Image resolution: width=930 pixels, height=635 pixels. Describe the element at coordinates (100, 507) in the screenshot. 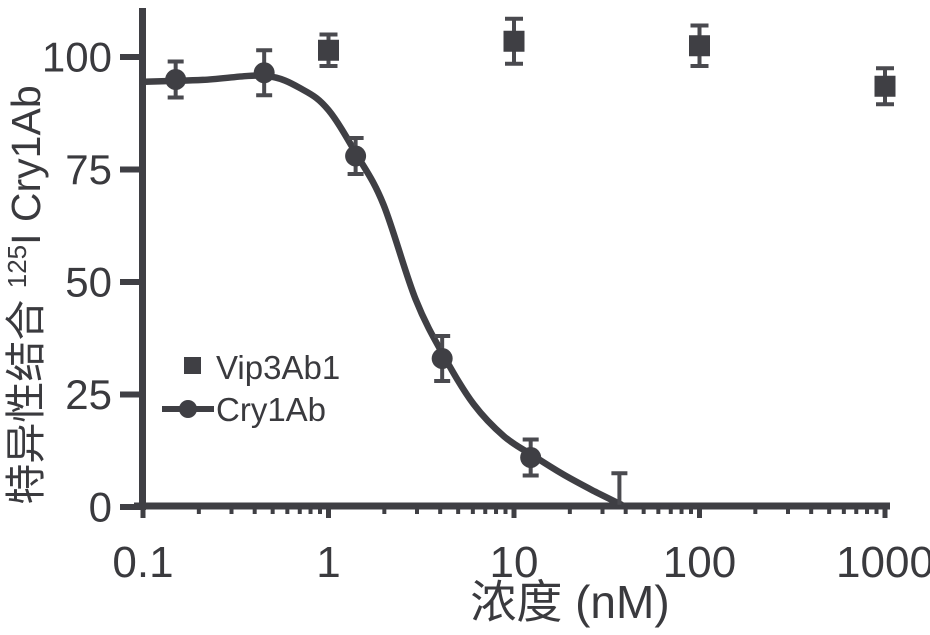

I see `y-tick-label: 0` at that location.